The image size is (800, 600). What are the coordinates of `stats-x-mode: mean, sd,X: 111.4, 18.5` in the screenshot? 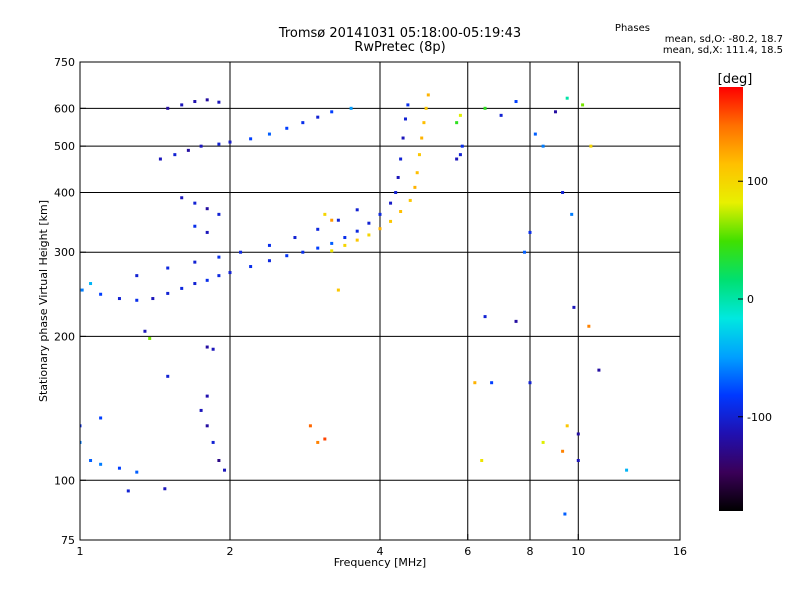 It's located at (722, 50).